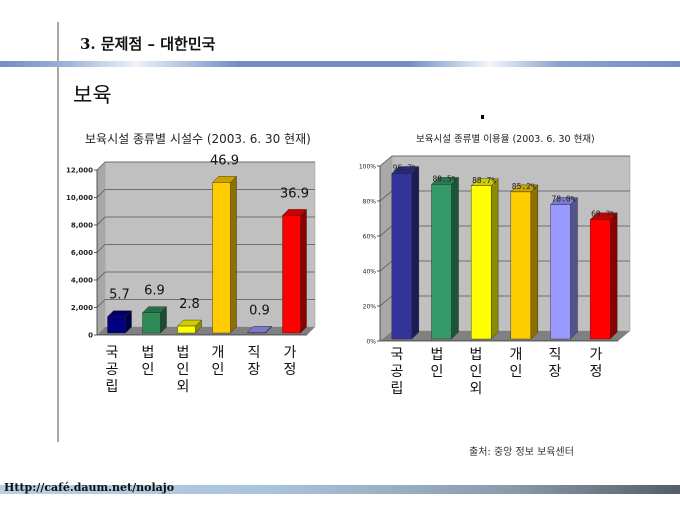 This screenshot has height=510, width=680. I want to click on data-label: 69.3%, so click(603, 214).